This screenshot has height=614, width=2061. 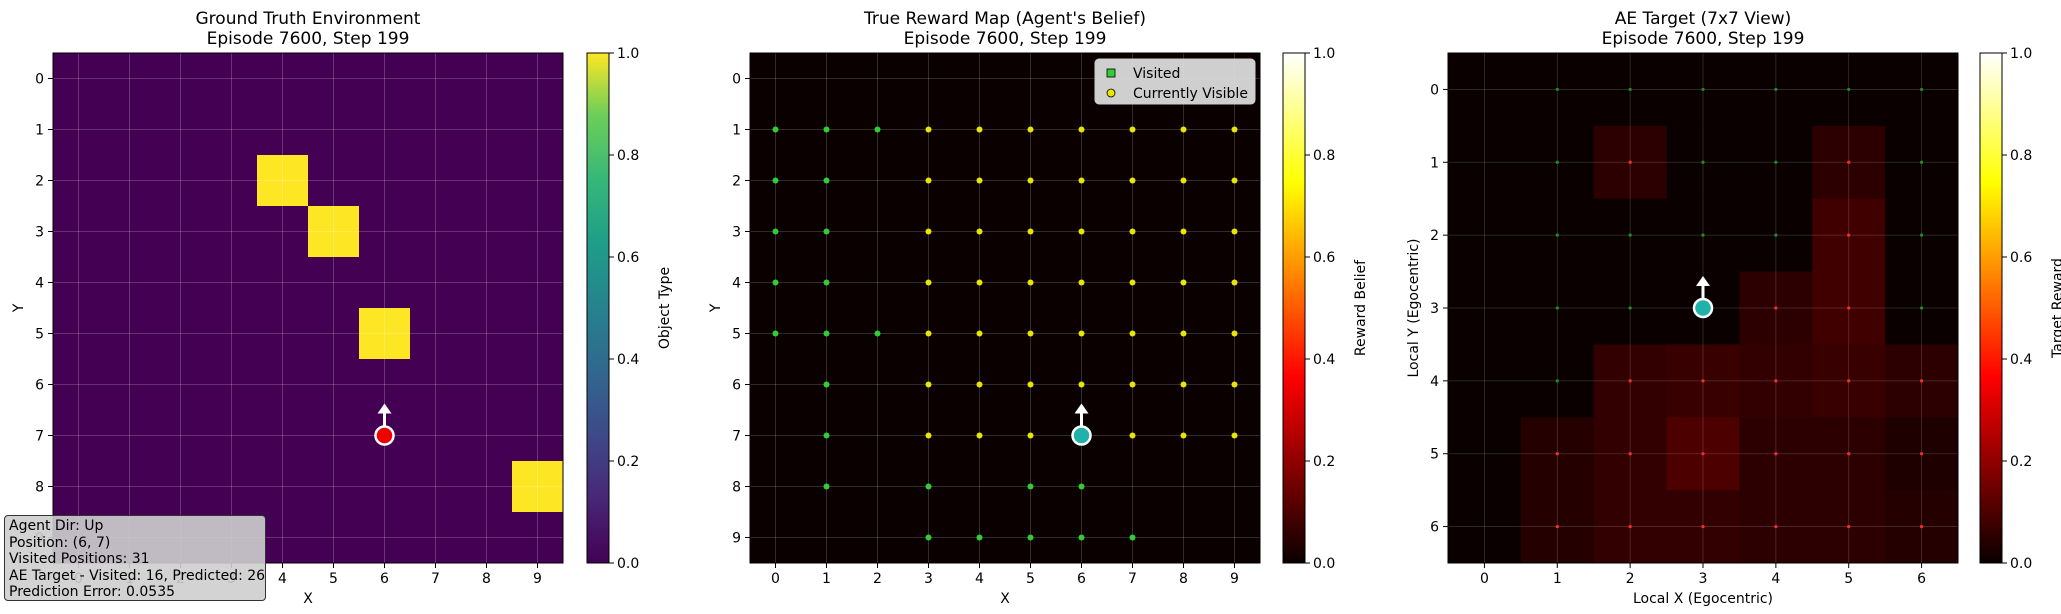 What do you see at coordinates (1004, 19) in the screenshot?
I see `chart-title: True Reward Map (Agent's Belief)` at bounding box center [1004, 19].